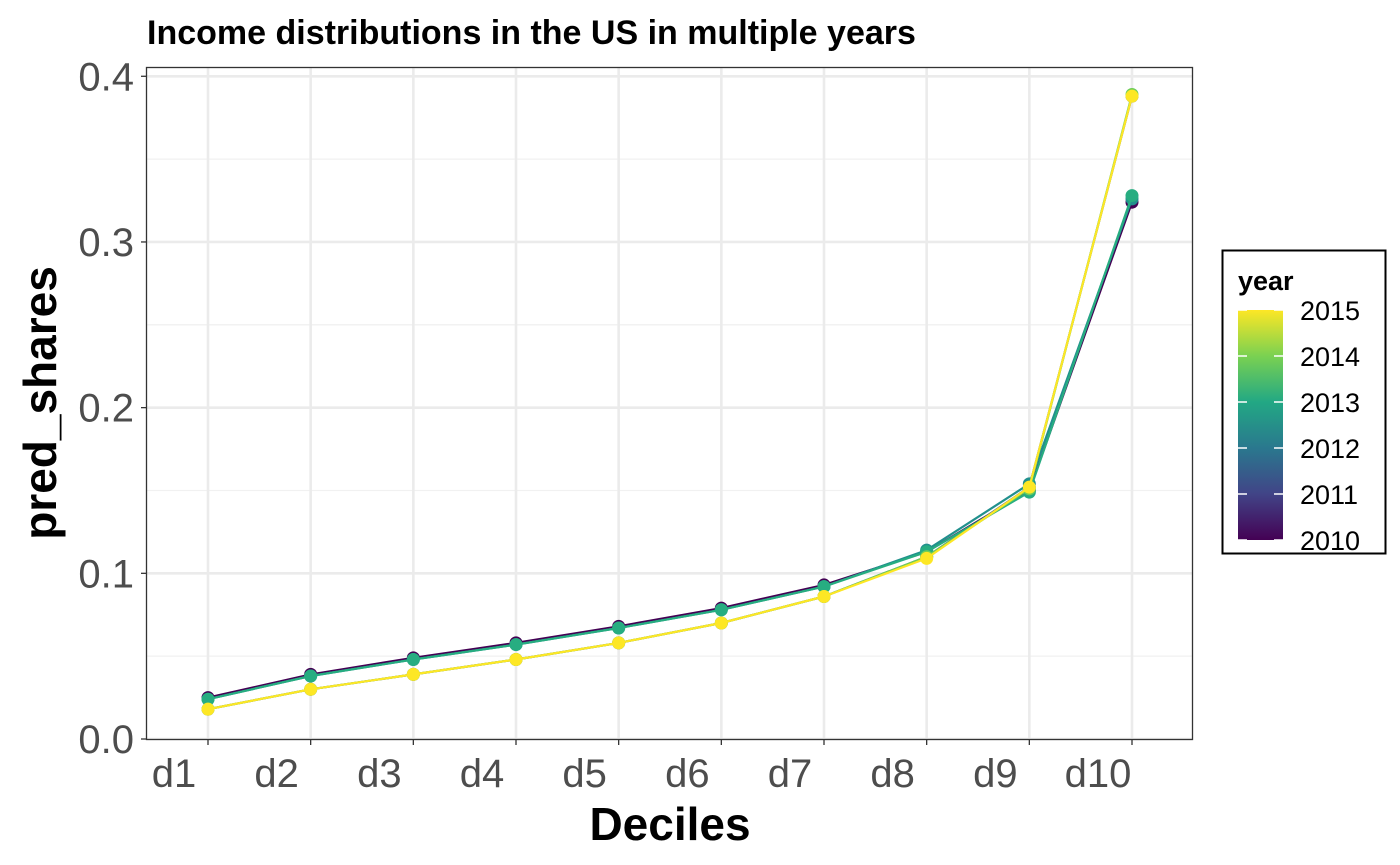 The width and height of the screenshot is (1400, 865). Describe the element at coordinates (106, 574) in the screenshot. I see `y-tick-label: 0.1` at that location.